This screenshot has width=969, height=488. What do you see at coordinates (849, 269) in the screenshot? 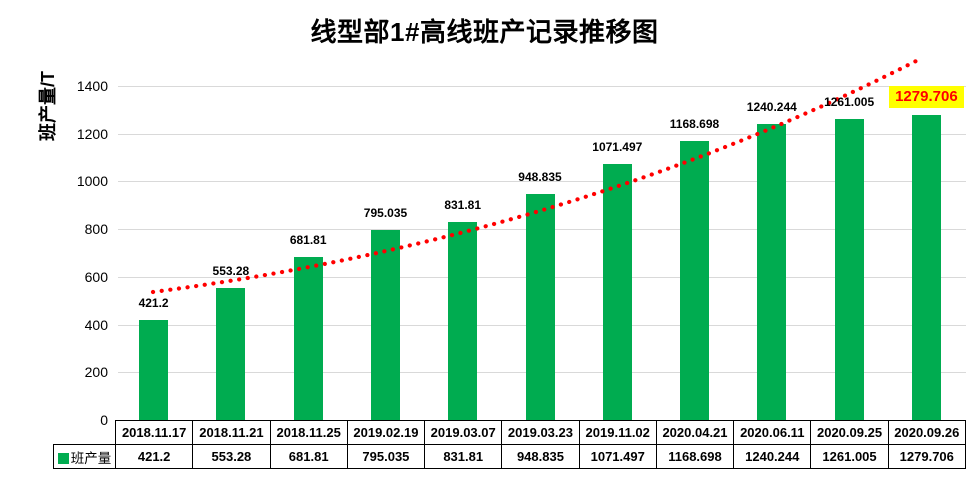
I see `bar-2020.09.25` at bounding box center [849, 269].